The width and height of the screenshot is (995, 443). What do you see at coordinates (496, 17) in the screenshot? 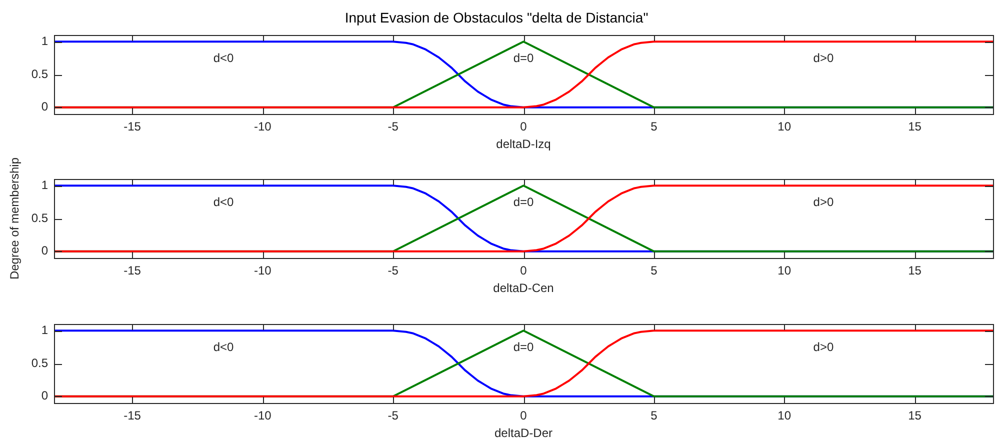
I see `chart-title: Input Evasion de Obstaculos "delta de Distancia"` at bounding box center [496, 17].